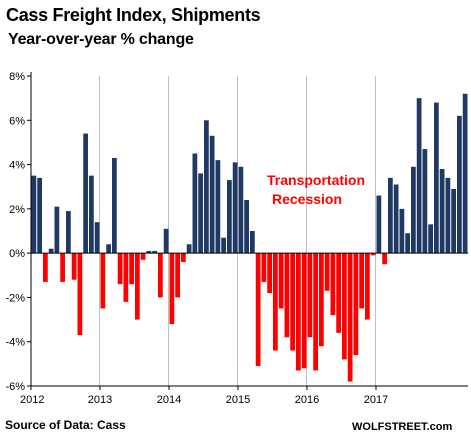 This screenshot has width=471, height=441. I want to click on watermark: WOLFSTREET.com, so click(402, 427).